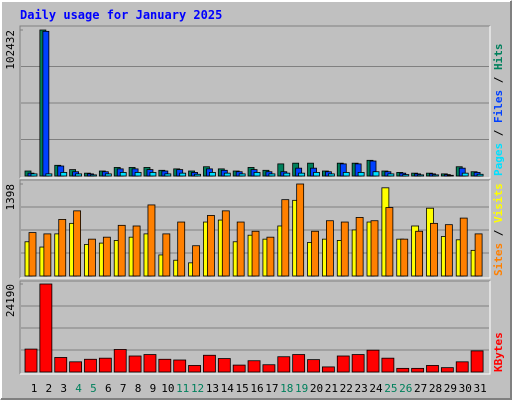 The width and height of the screenshot is (512, 400). I want to click on legend: Pages / Files / Hits, so click(498, 110).